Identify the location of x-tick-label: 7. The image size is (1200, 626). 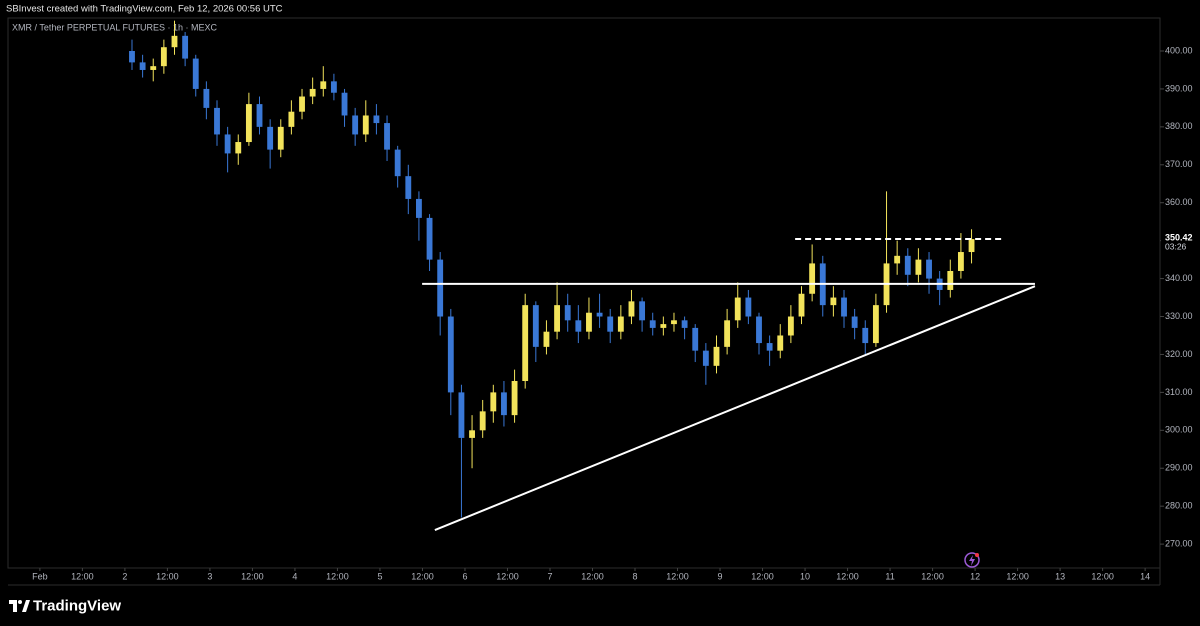
(549, 576).